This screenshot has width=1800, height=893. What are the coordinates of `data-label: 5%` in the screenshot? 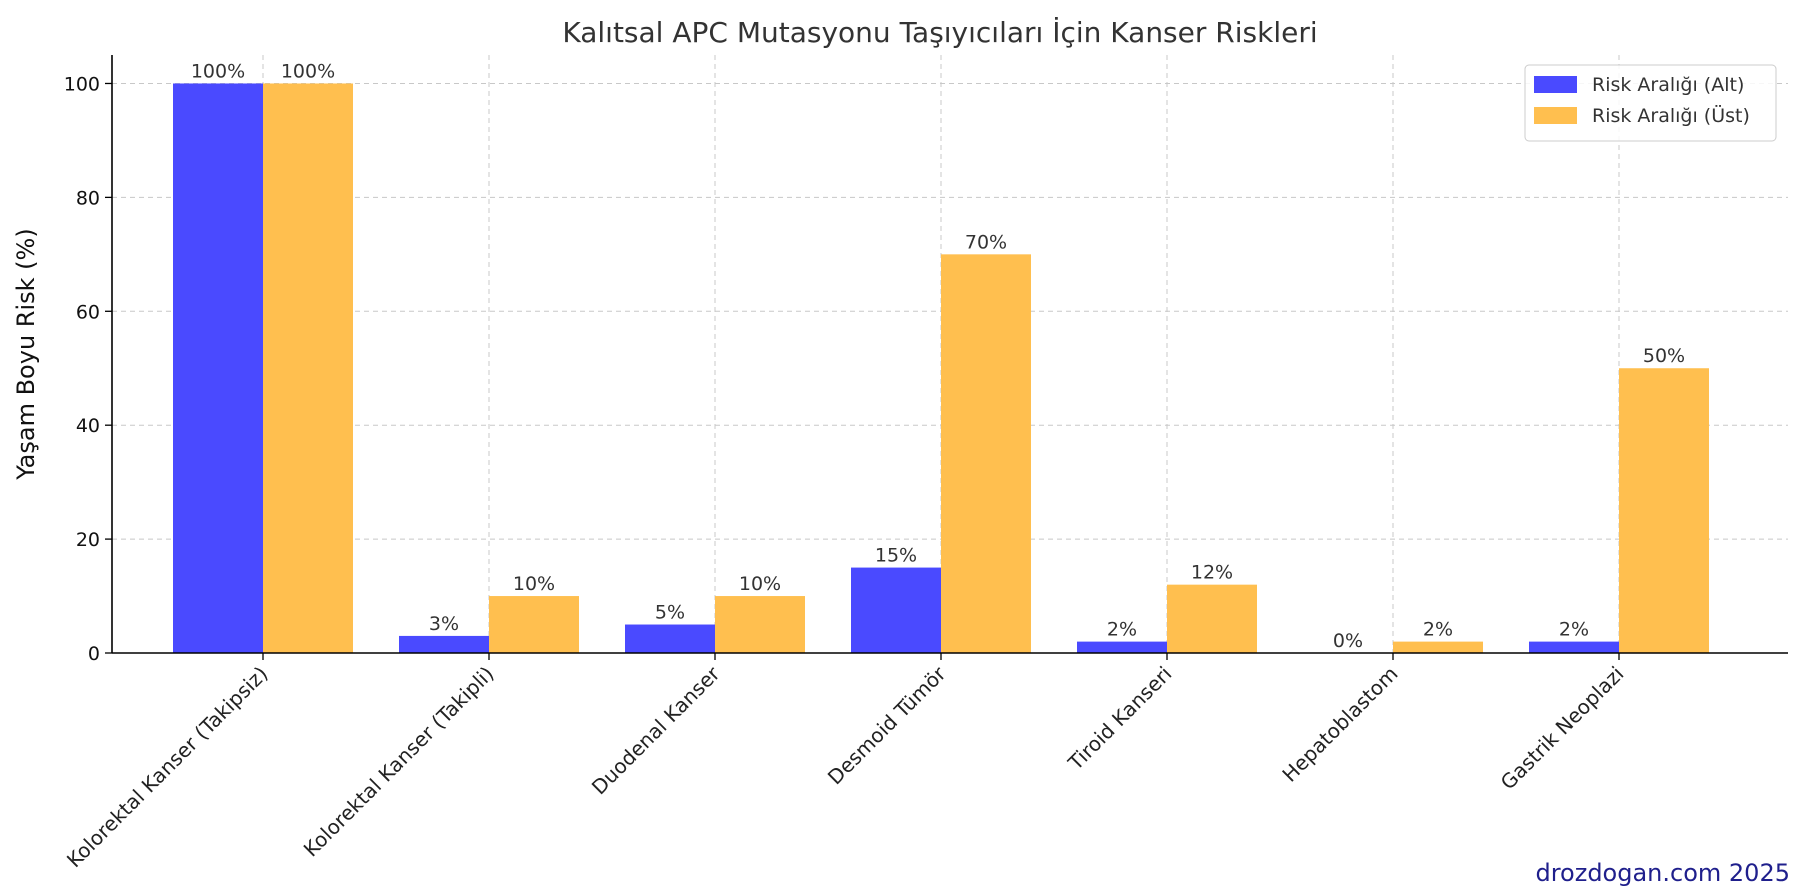 It's located at (670, 613).